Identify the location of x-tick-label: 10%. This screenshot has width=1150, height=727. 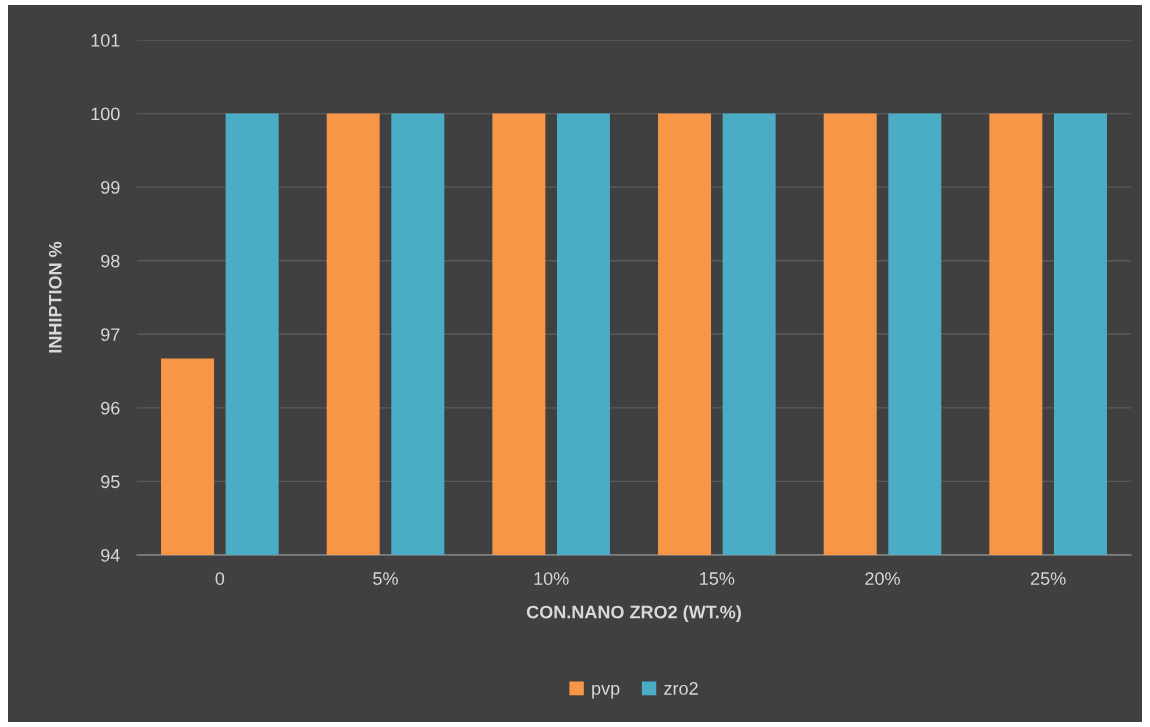
(551, 578).